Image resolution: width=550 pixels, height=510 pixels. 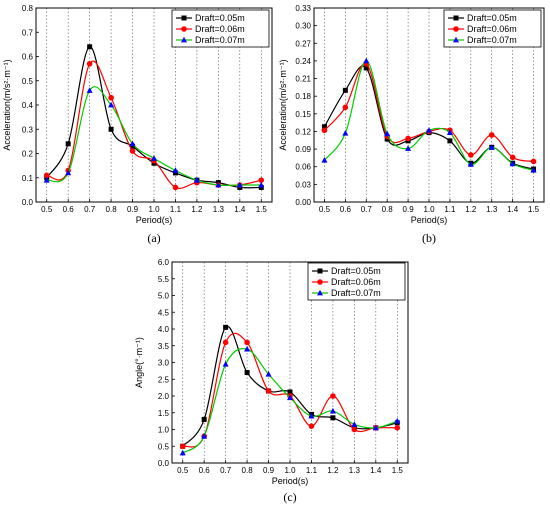 What do you see at coordinates (429, 238) in the screenshot?
I see `panel-caption: (b)` at bounding box center [429, 238].